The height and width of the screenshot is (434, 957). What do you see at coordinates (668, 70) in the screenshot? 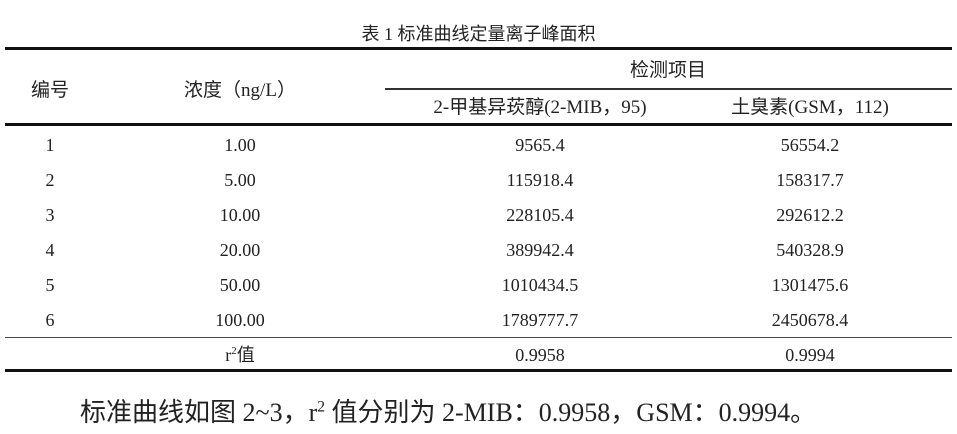
I see `header-group: 检测项目` at bounding box center [668, 70].